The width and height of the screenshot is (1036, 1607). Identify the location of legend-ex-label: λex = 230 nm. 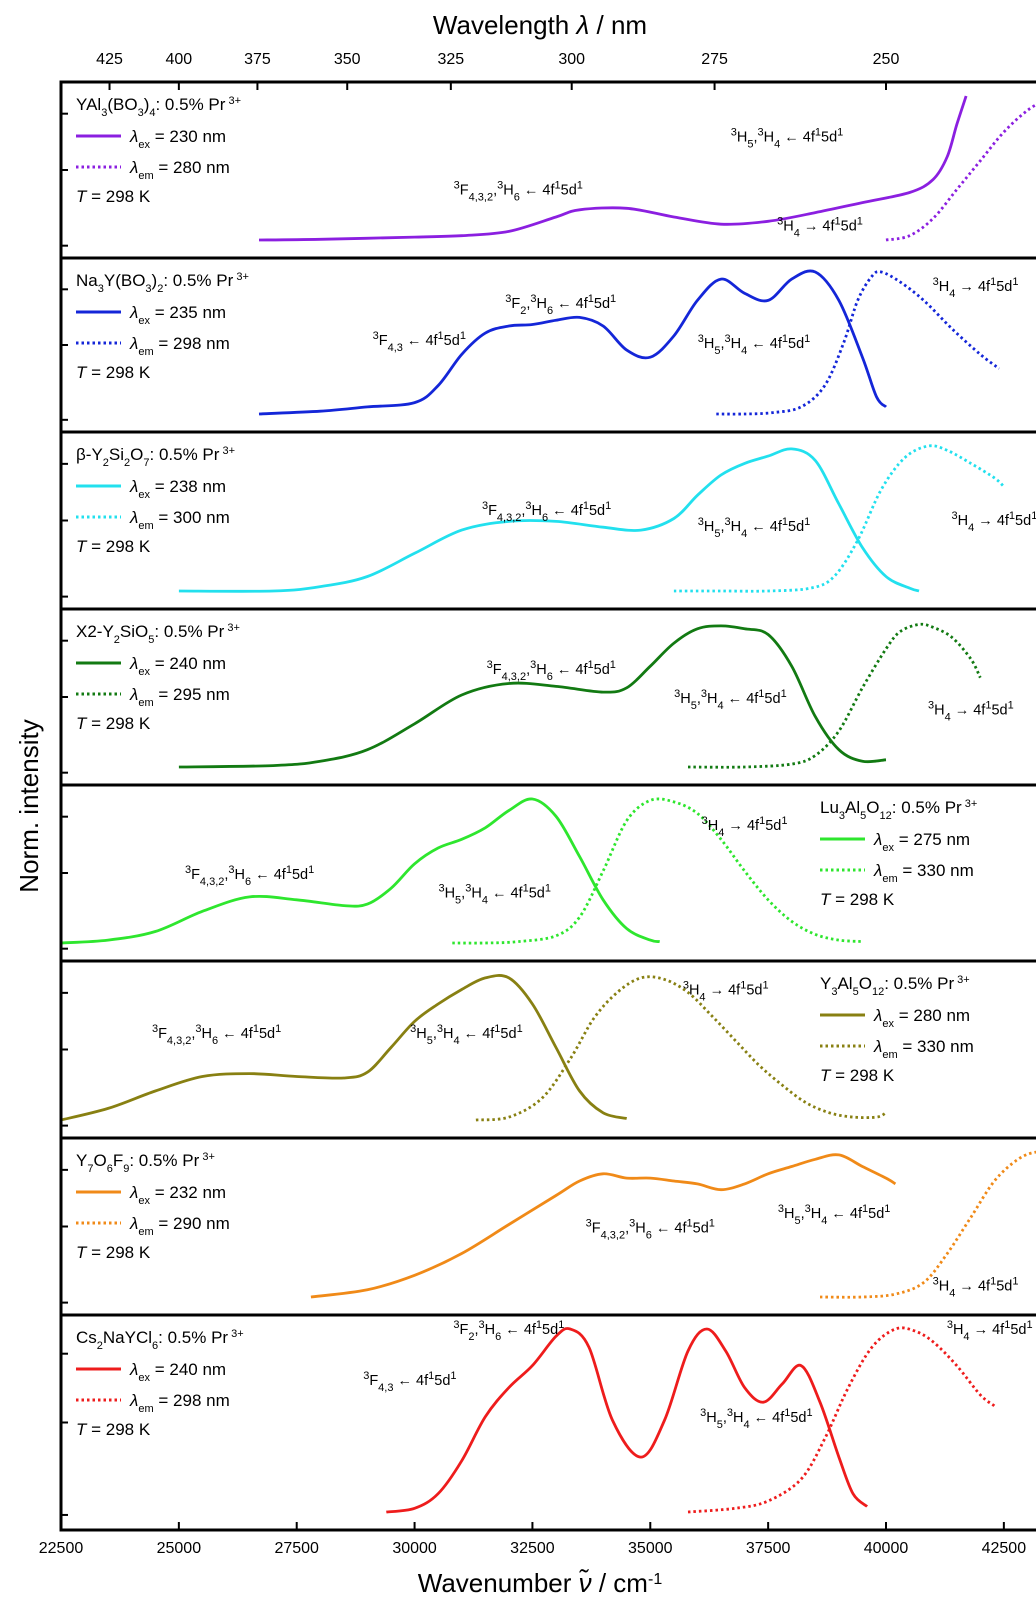
(177, 139).